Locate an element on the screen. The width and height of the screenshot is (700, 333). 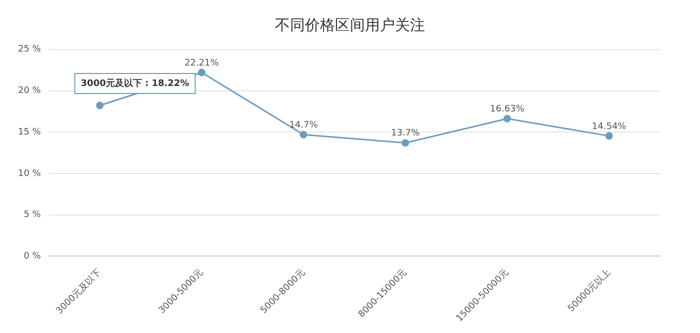
y-tick-label: 20 % is located at coordinates (30, 91).